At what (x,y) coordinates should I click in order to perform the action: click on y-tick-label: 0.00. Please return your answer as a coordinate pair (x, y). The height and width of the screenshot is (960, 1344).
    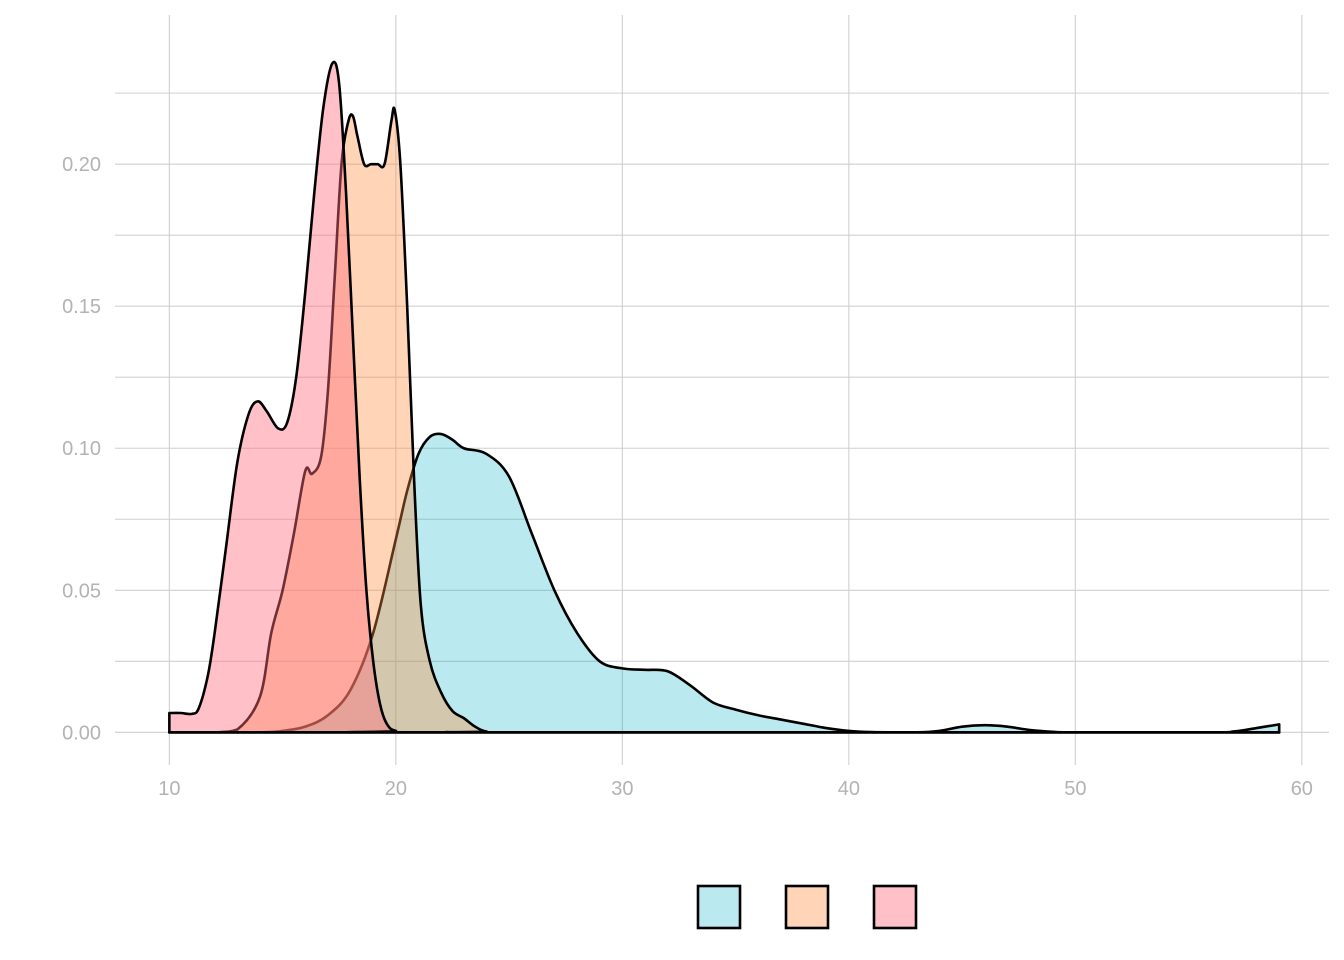
    Looking at the image, I should click on (81, 733).